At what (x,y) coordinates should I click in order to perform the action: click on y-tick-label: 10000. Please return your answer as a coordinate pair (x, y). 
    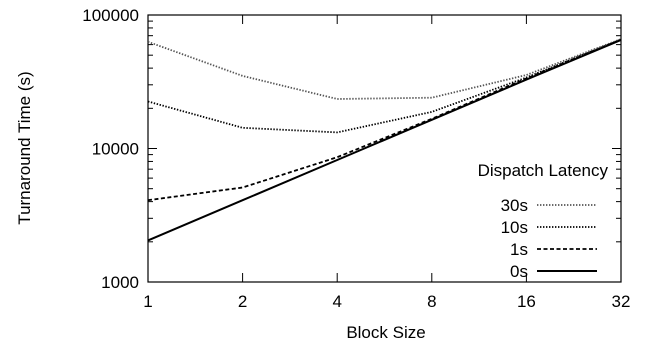
    Looking at the image, I should click on (115, 149).